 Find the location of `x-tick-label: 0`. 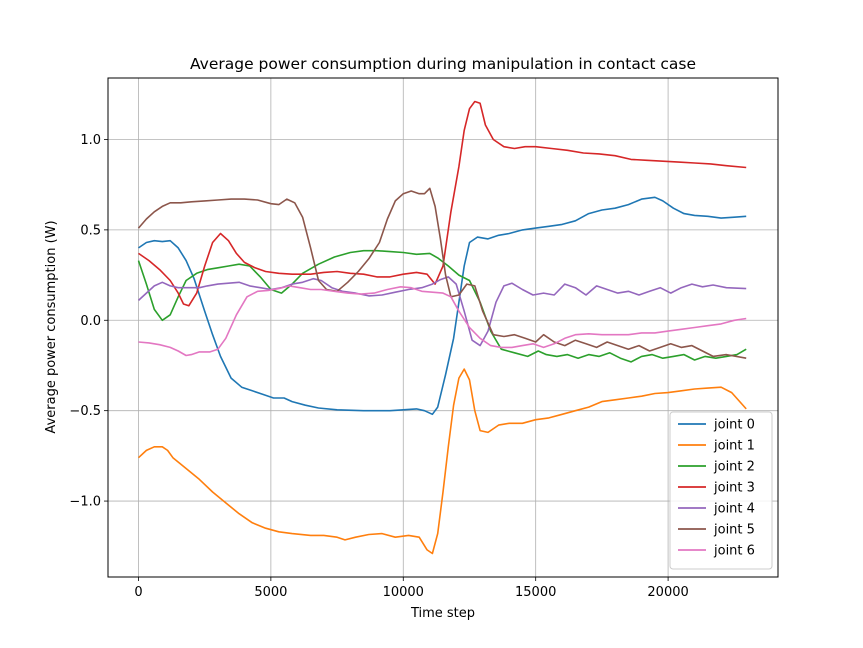

x-tick-label: 0 is located at coordinates (138, 592).